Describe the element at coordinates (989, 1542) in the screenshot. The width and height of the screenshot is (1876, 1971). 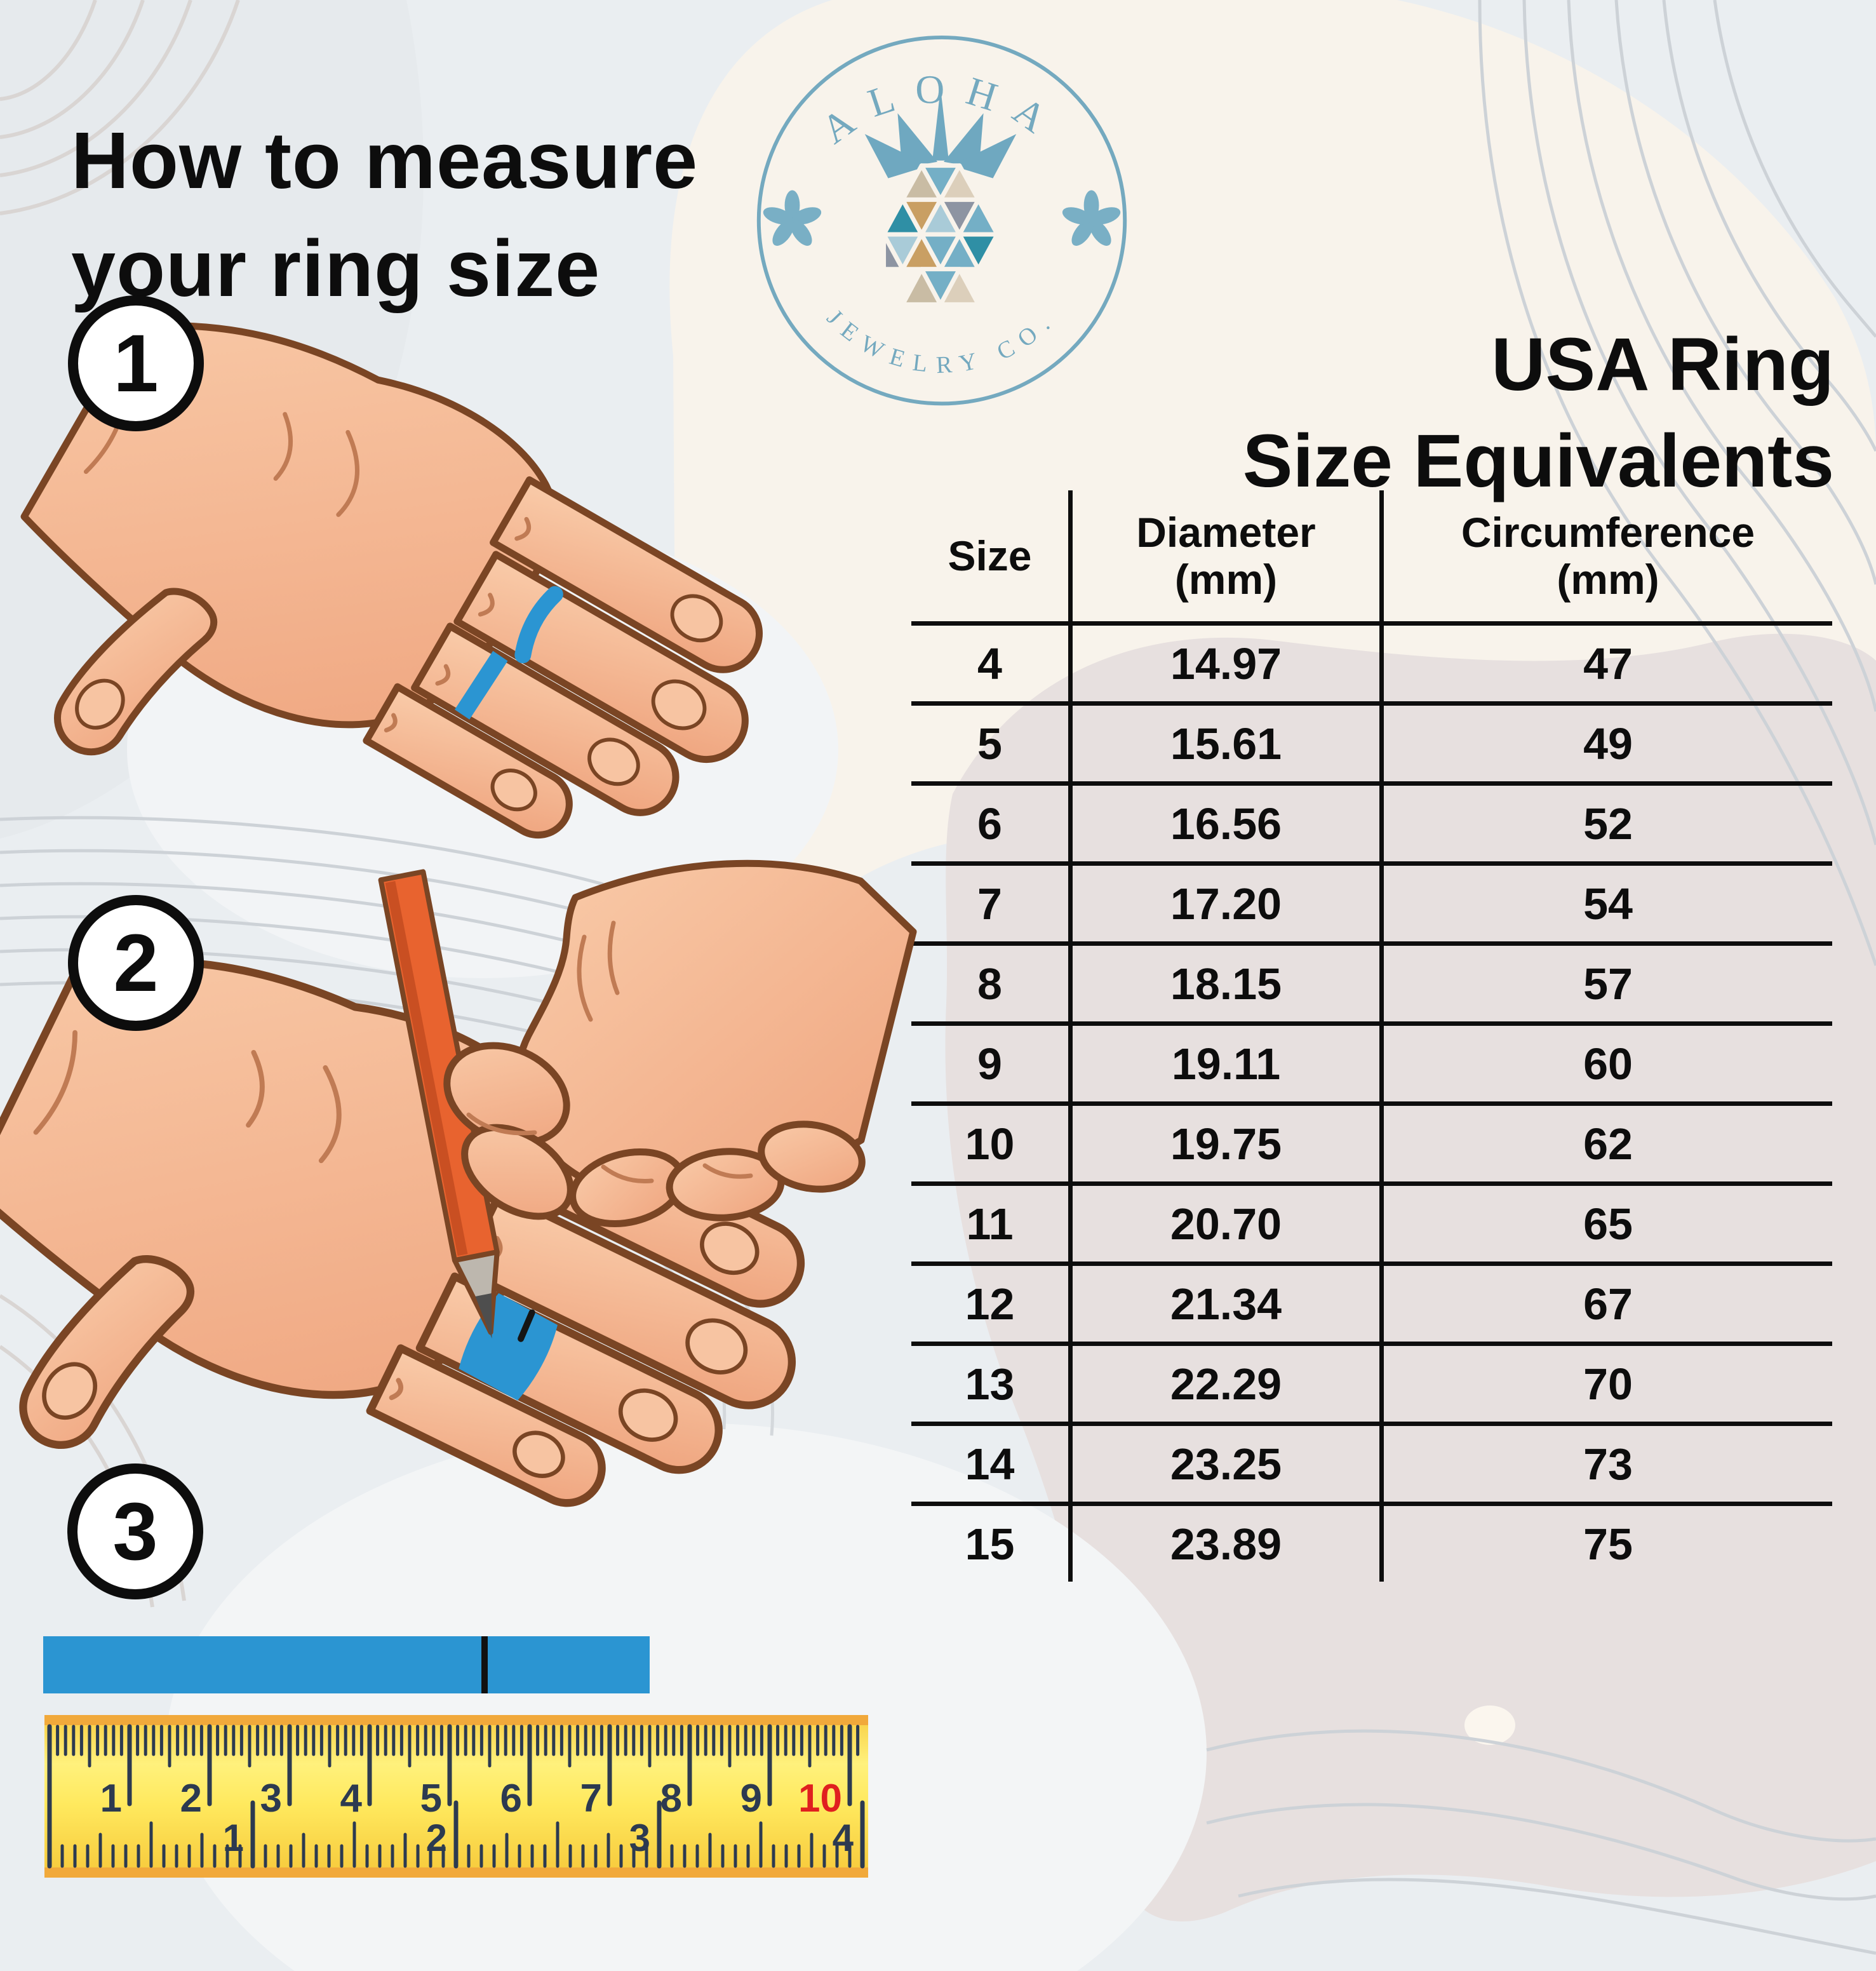
I see `table-cell-size: 15` at that location.